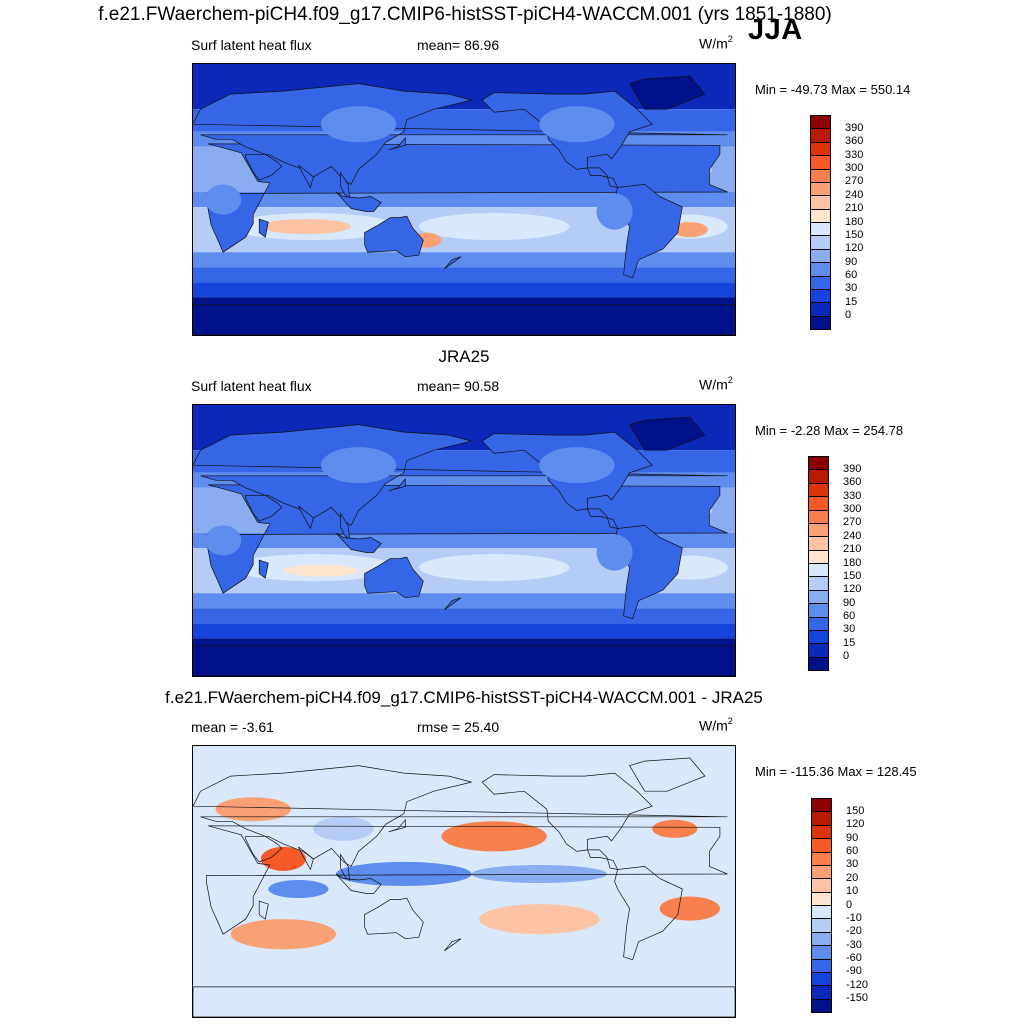 The image size is (1024, 1024). I want to click on colorbar-tick-label: 300, so click(854, 168).